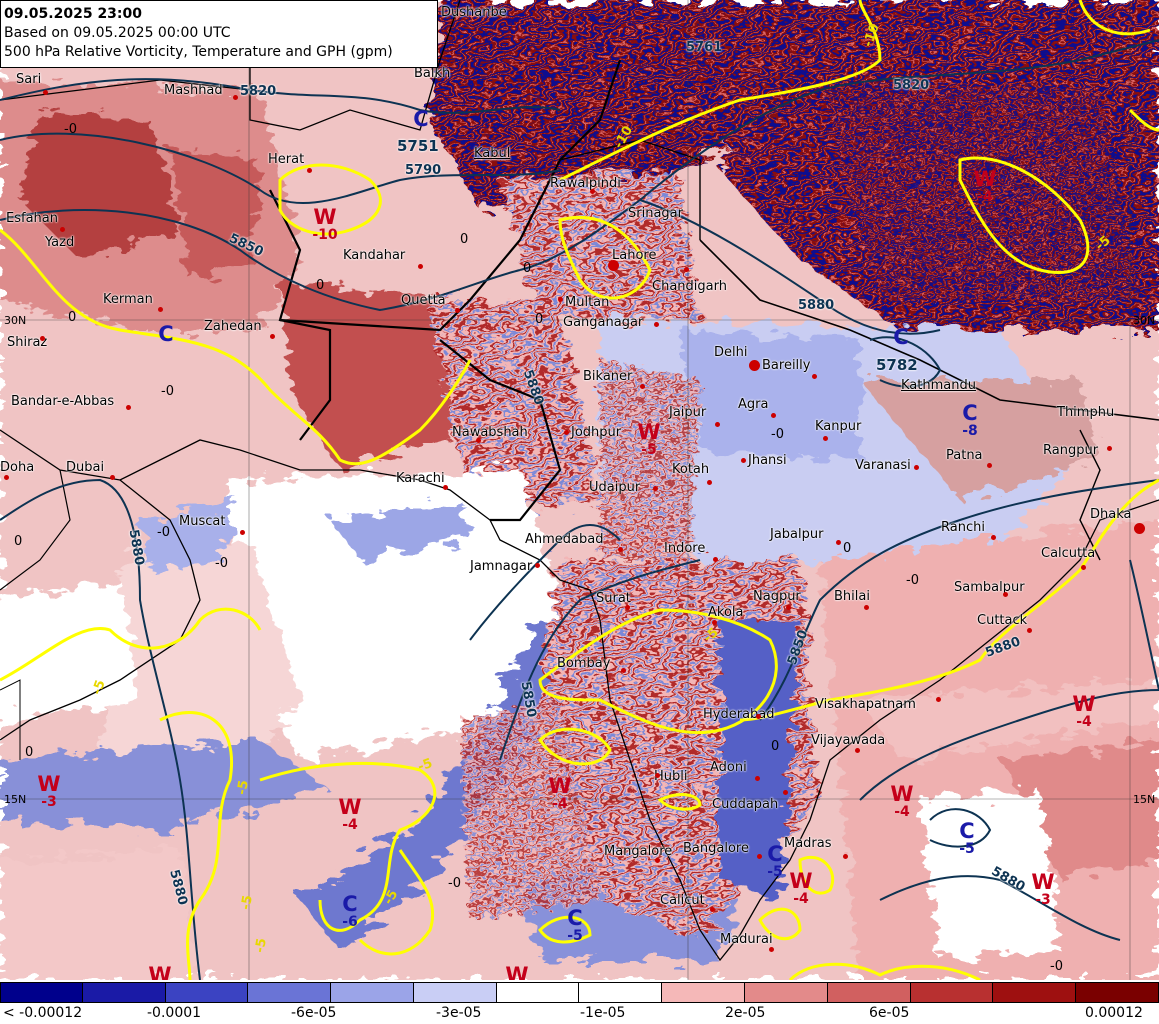 The height and width of the screenshot is (1024, 1159). Describe the element at coordinates (838, 426) in the screenshot. I see `city-label: Kanpur` at that location.